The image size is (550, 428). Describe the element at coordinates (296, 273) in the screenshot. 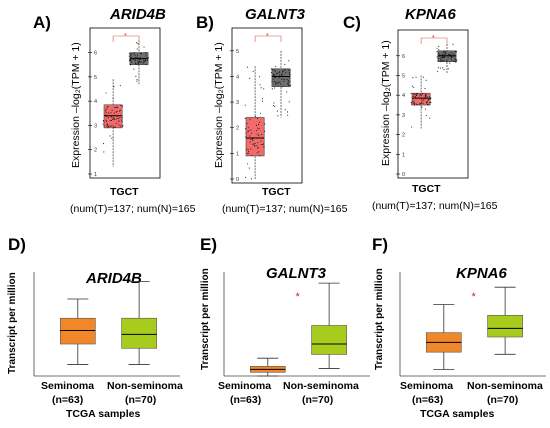

I see `gene-title: GALNT3` at that location.